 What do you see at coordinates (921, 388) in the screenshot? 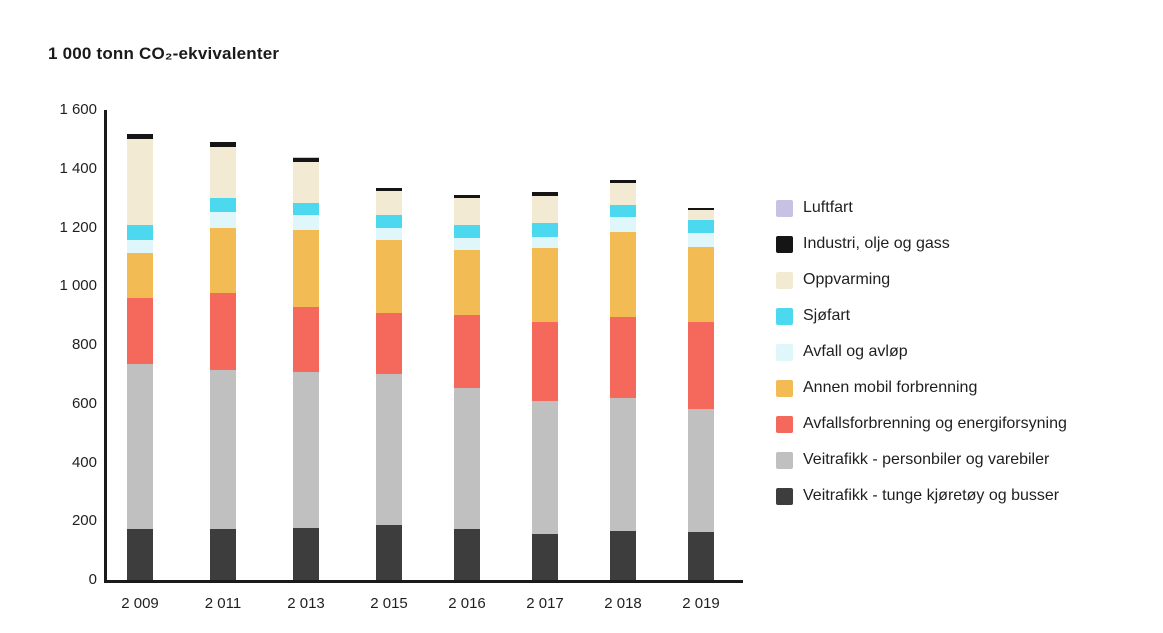
I see `legend-item: Annen mobil forbrenning` at bounding box center [921, 388].